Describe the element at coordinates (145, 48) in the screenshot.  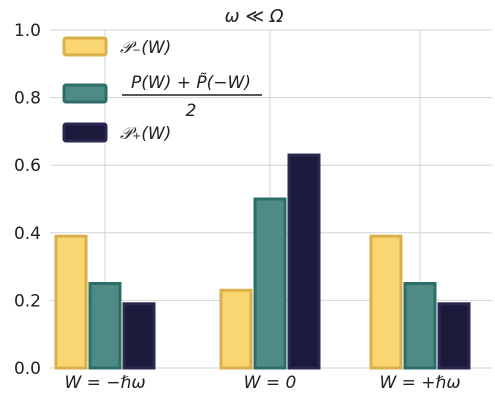
I see `legend-label-p-minus: 𝒫₋(W)` at that location.